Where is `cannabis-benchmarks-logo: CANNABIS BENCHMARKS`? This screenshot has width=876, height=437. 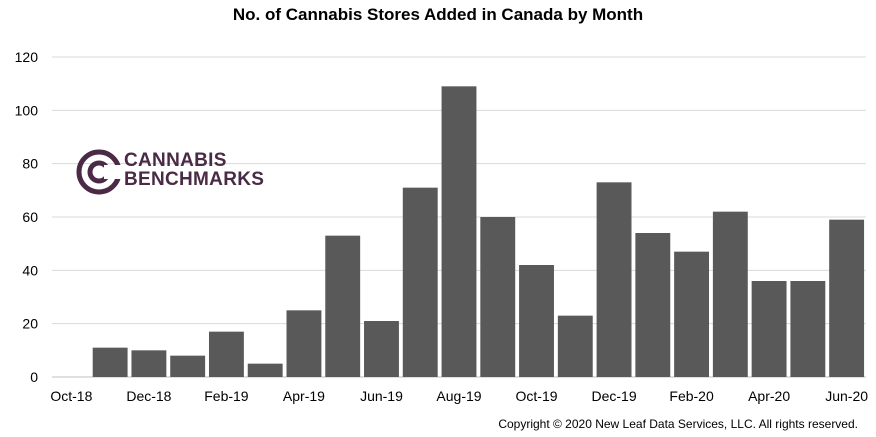 cannabis-benchmarks-logo: CANNABIS BENCHMARKS is located at coordinates (176, 172).